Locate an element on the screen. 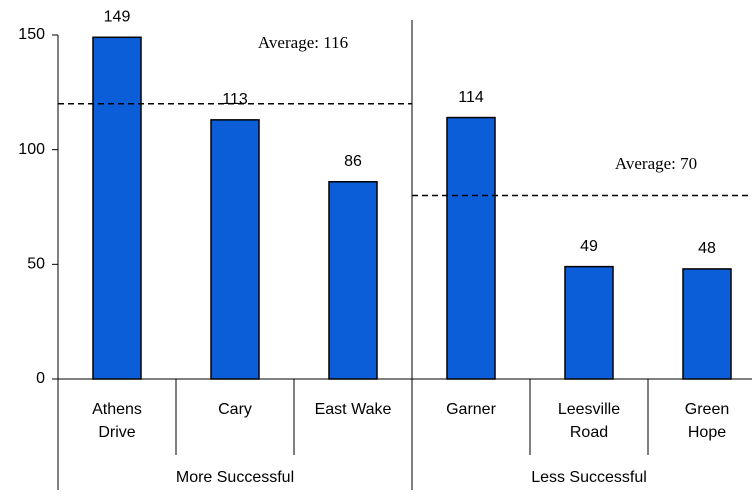  x-tick-label: Cary is located at coordinates (235, 409).